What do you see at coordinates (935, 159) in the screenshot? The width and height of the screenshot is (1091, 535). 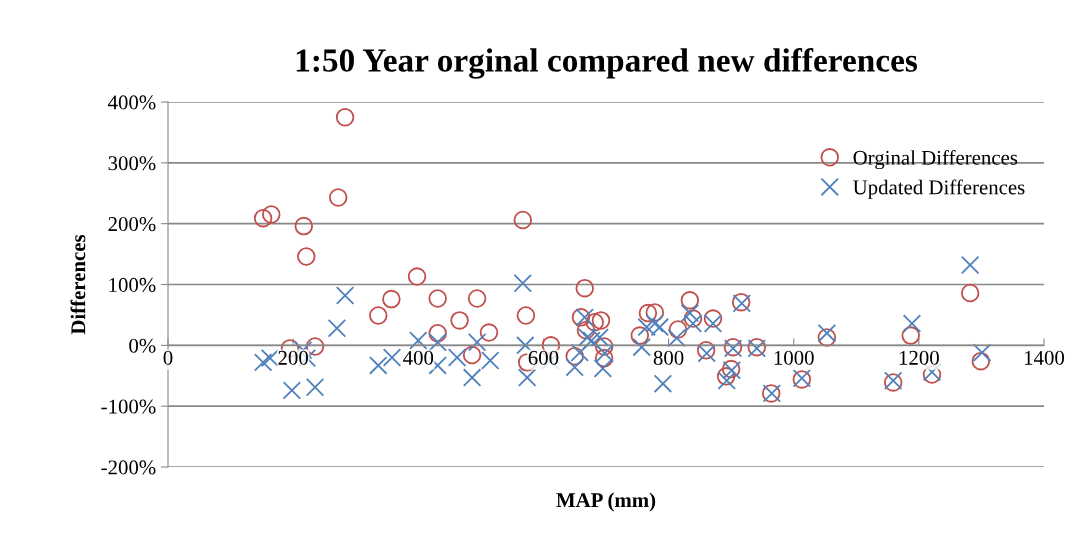 I see `legend-label: Orginal Differences` at bounding box center [935, 159].